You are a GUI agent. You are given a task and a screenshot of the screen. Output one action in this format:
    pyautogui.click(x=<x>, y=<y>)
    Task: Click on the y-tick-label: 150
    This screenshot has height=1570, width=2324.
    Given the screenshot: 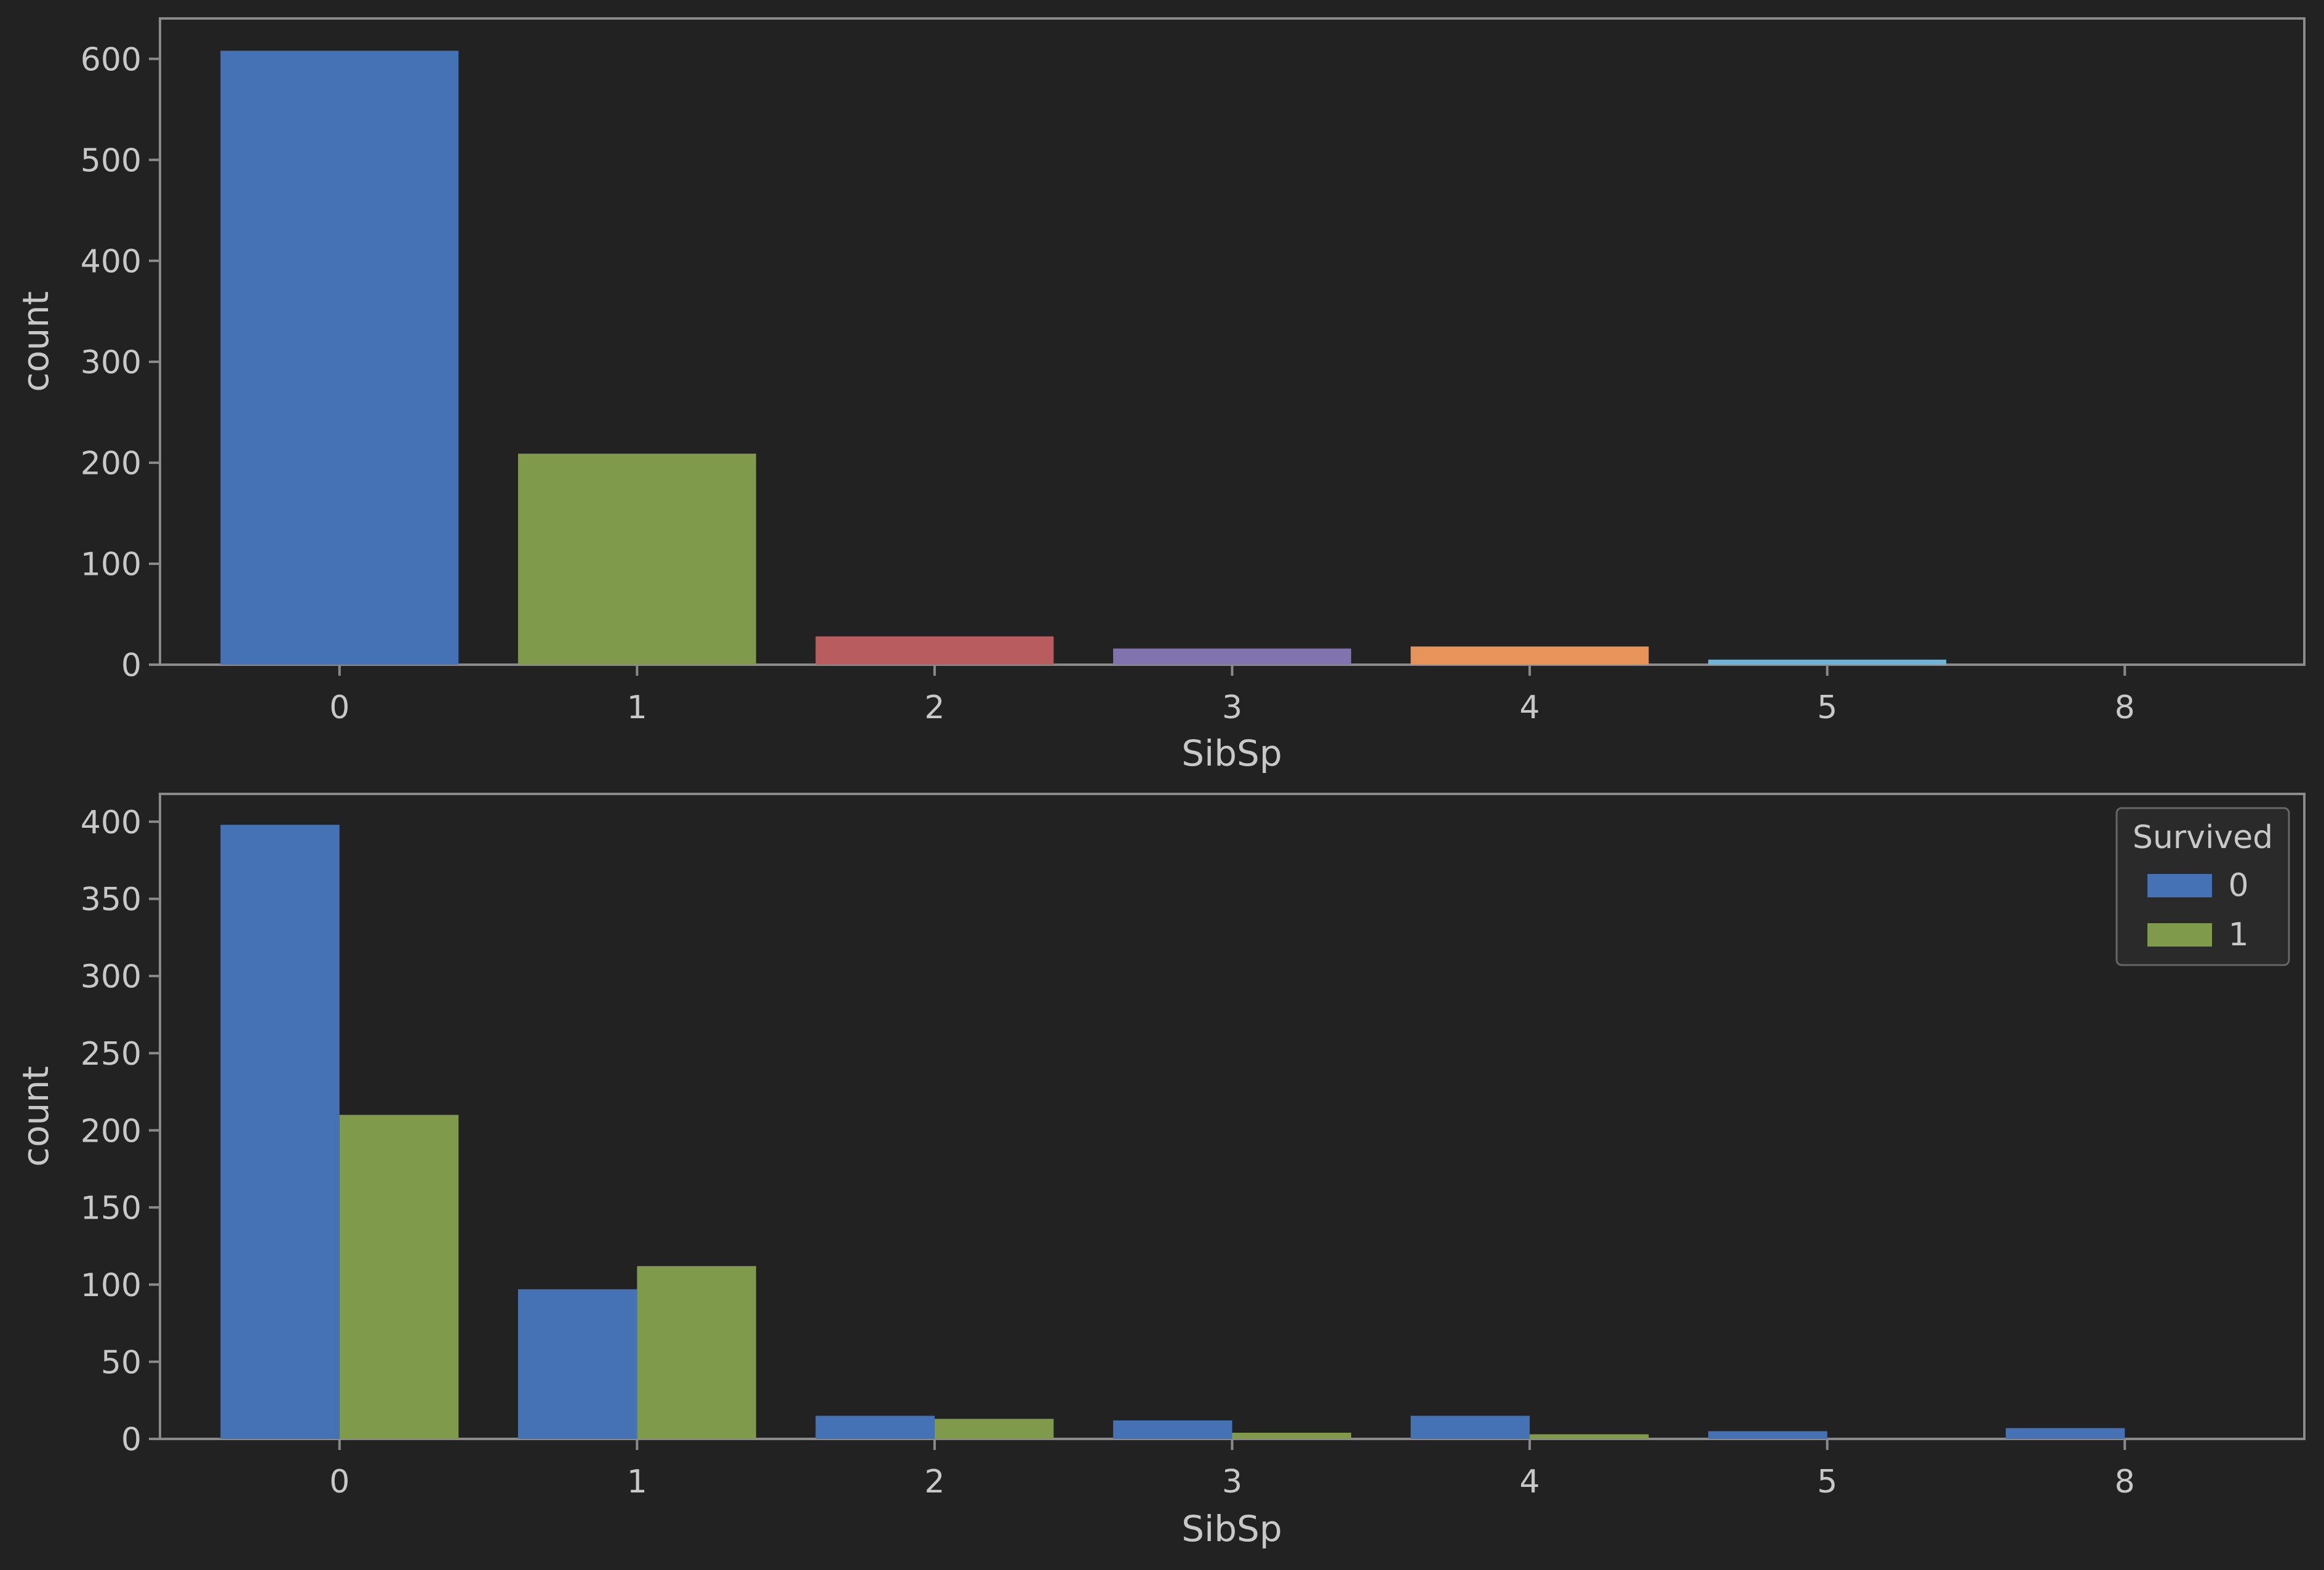 What is the action you would take?
    pyautogui.click(x=111, y=1208)
    